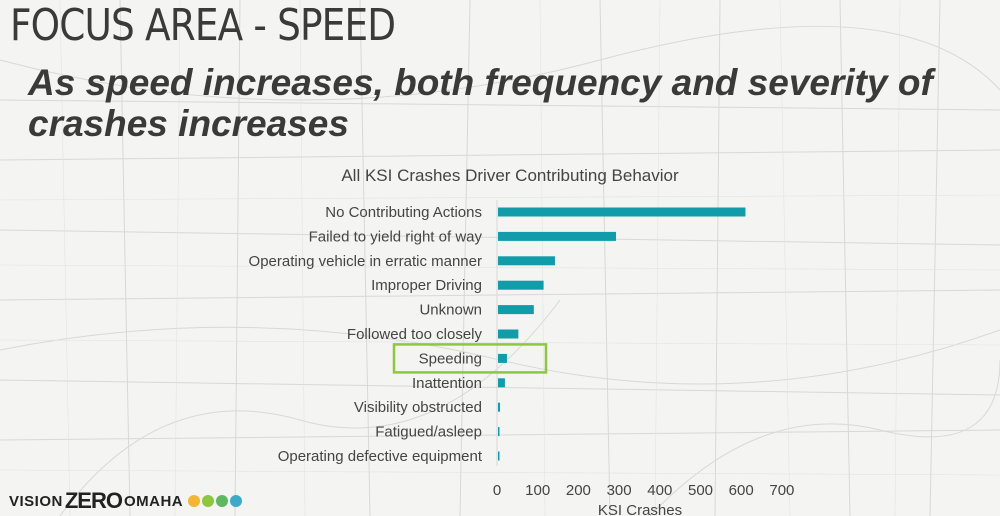  Describe the element at coordinates (497, 490) in the screenshot. I see `x-tick-label: 0` at that location.